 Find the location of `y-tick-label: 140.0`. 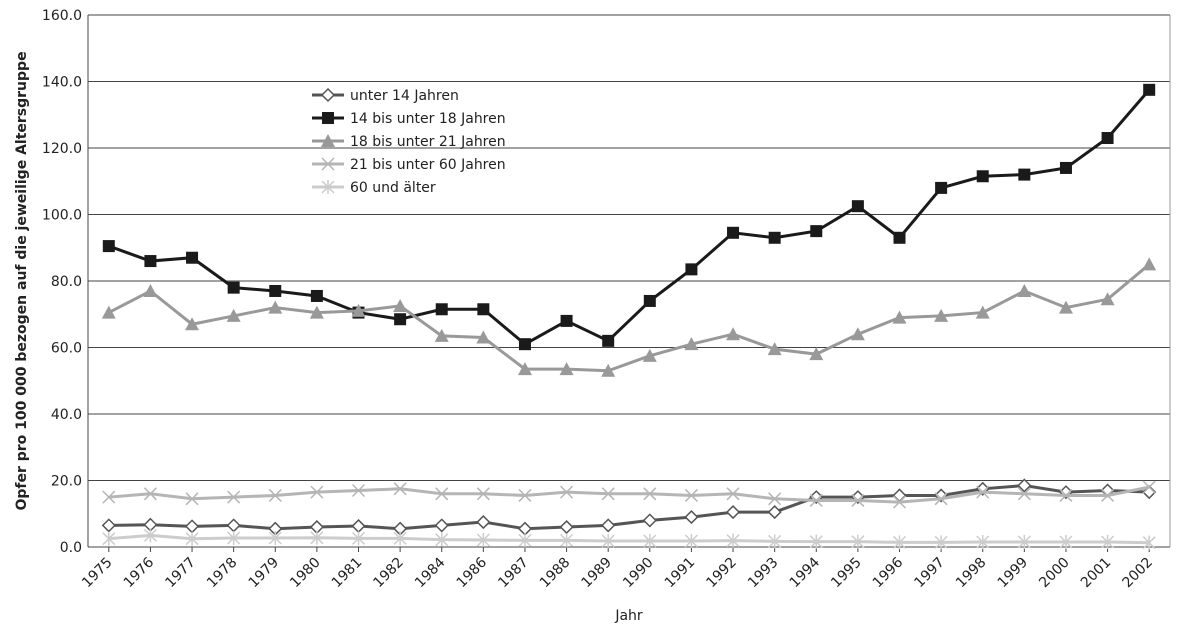

y-tick-label: 140.0 is located at coordinates (62, 83).